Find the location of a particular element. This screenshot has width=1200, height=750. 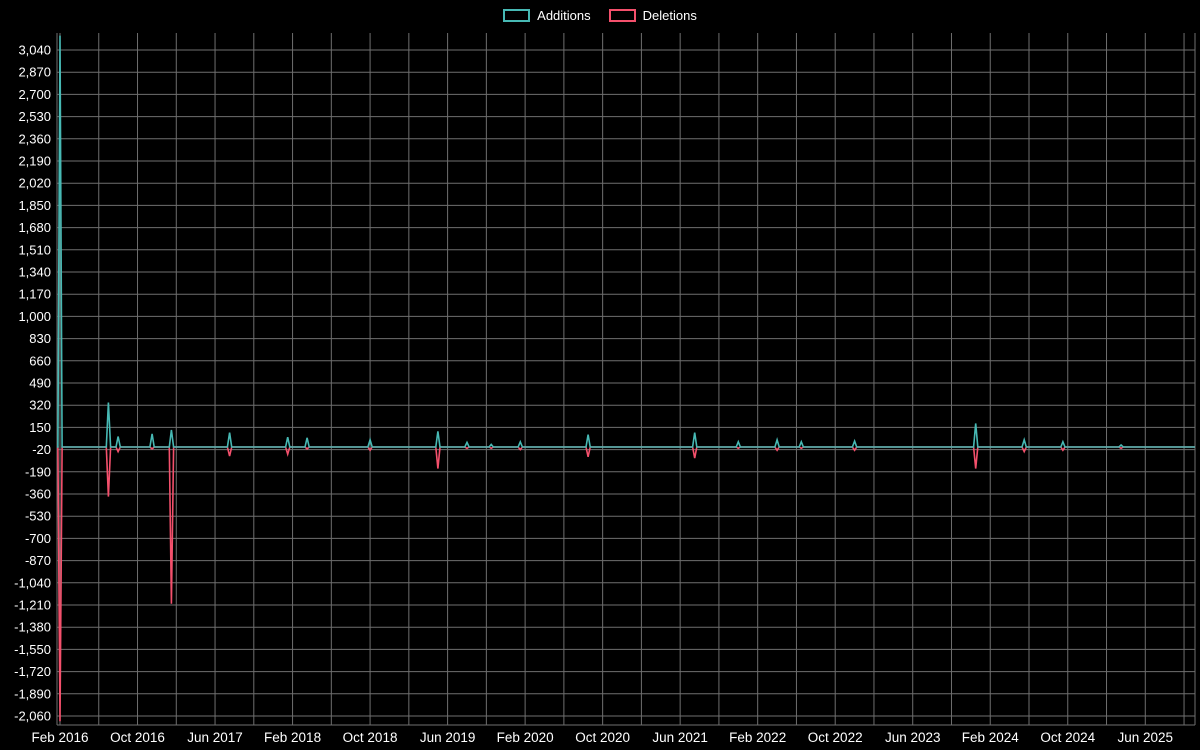

y-tick-label: -1,720 is located at coordinates (32, 671).